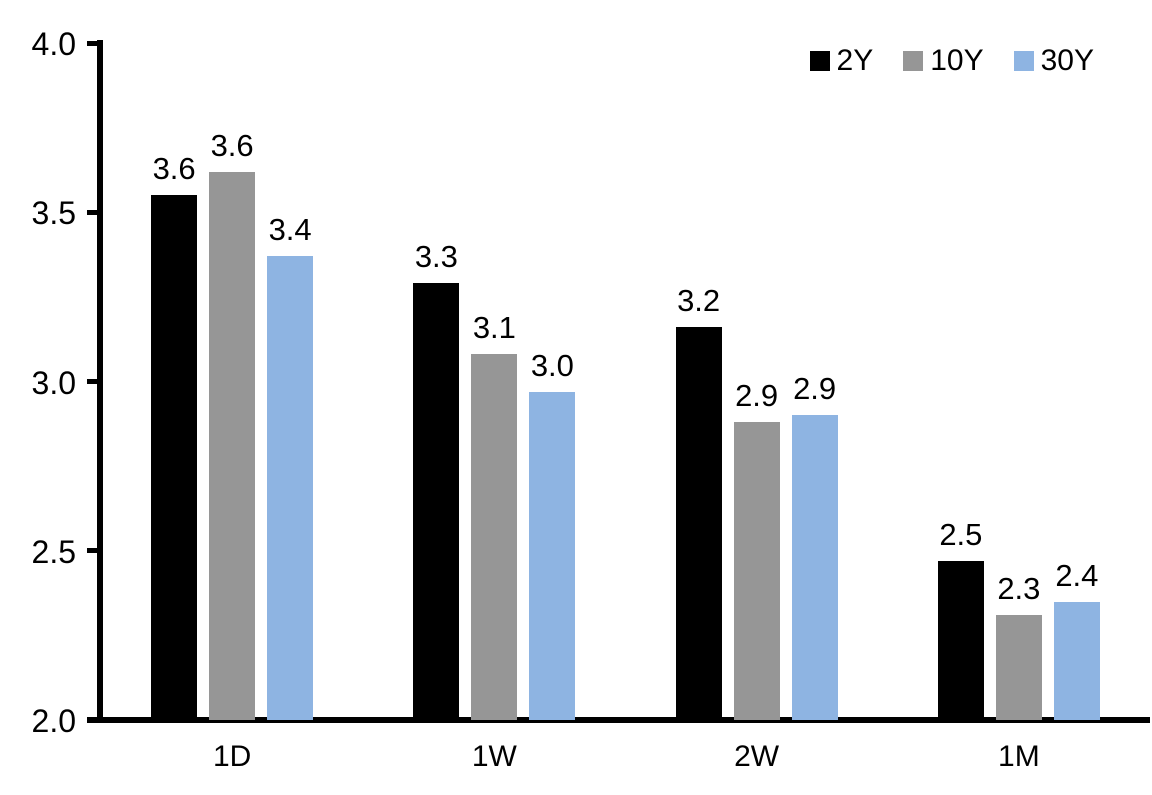  I want to click on y-tick-label: 3.0, so click(53, 382).